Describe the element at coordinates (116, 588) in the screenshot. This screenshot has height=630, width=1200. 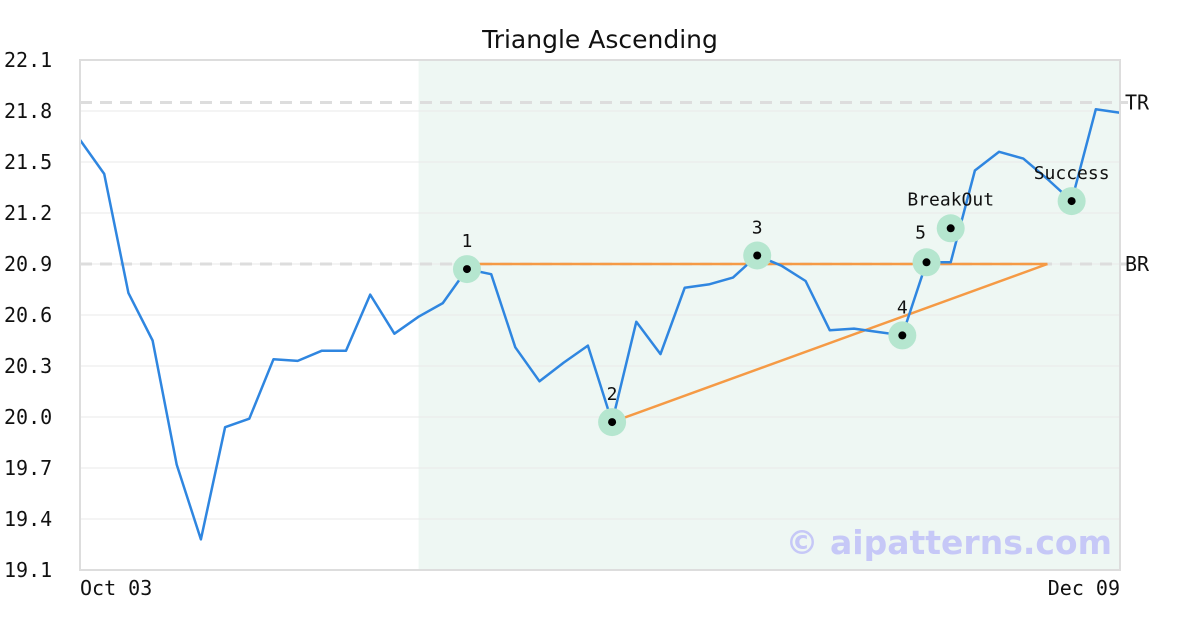
I see `x-tick-label: Oct 03` at that location.